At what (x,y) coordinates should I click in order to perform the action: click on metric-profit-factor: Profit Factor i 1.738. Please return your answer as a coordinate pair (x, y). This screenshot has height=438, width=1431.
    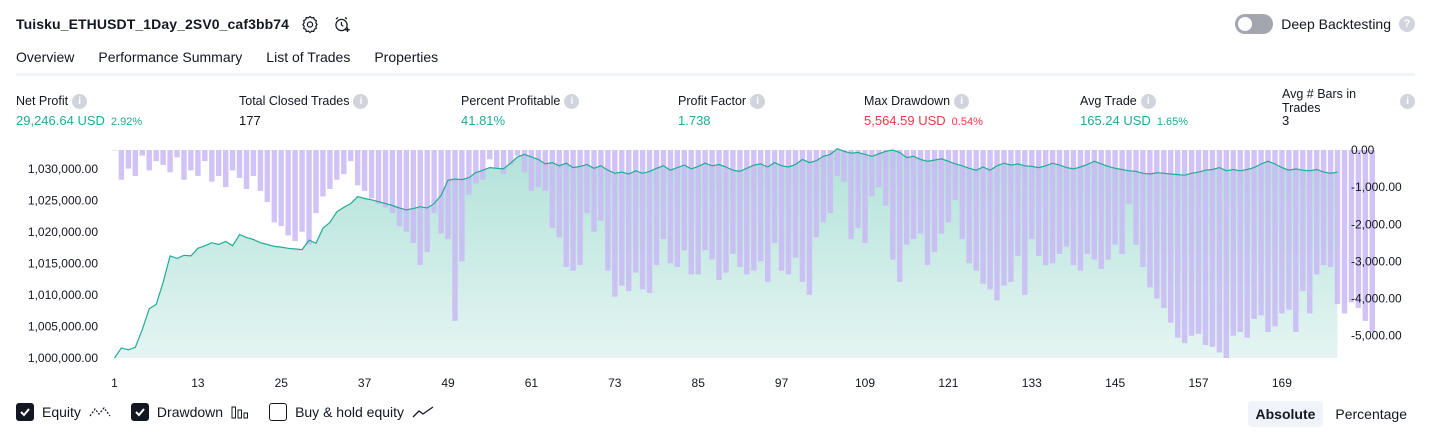
    Looking at the image, I should click on (722, 110).